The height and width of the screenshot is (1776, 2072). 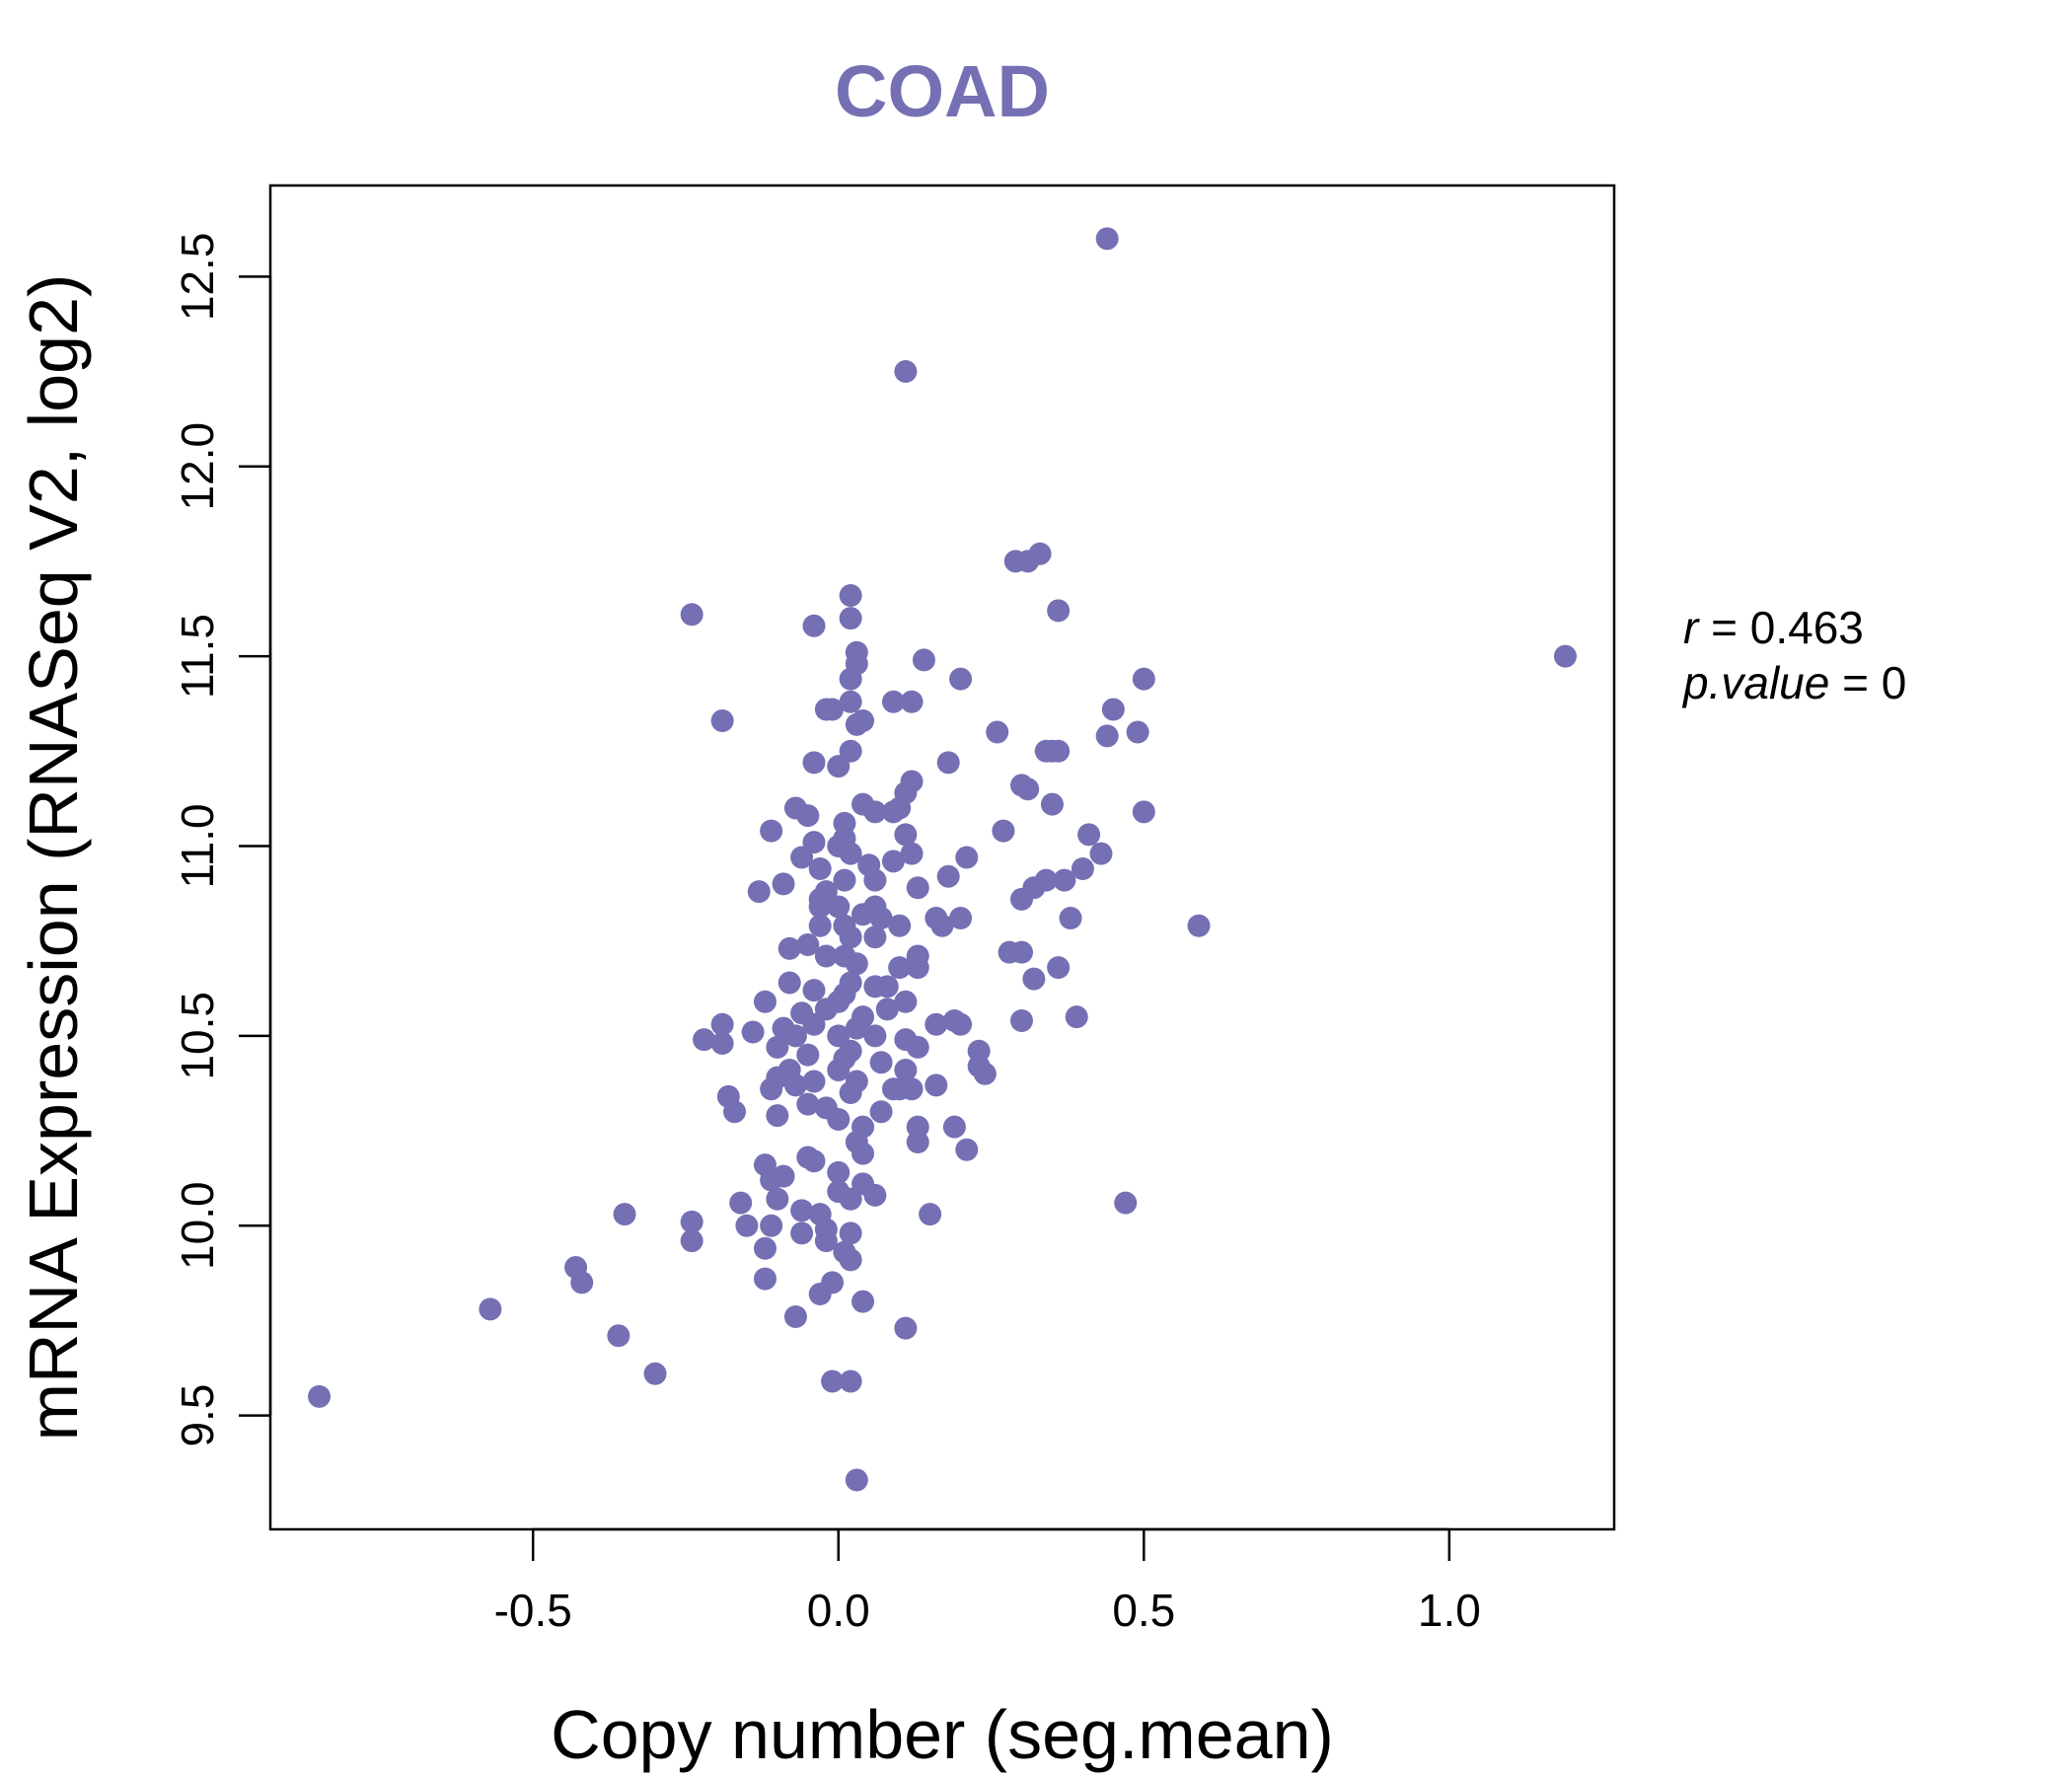 I want to click on y-tick-label: 11.5, so click(x=198, y=657).